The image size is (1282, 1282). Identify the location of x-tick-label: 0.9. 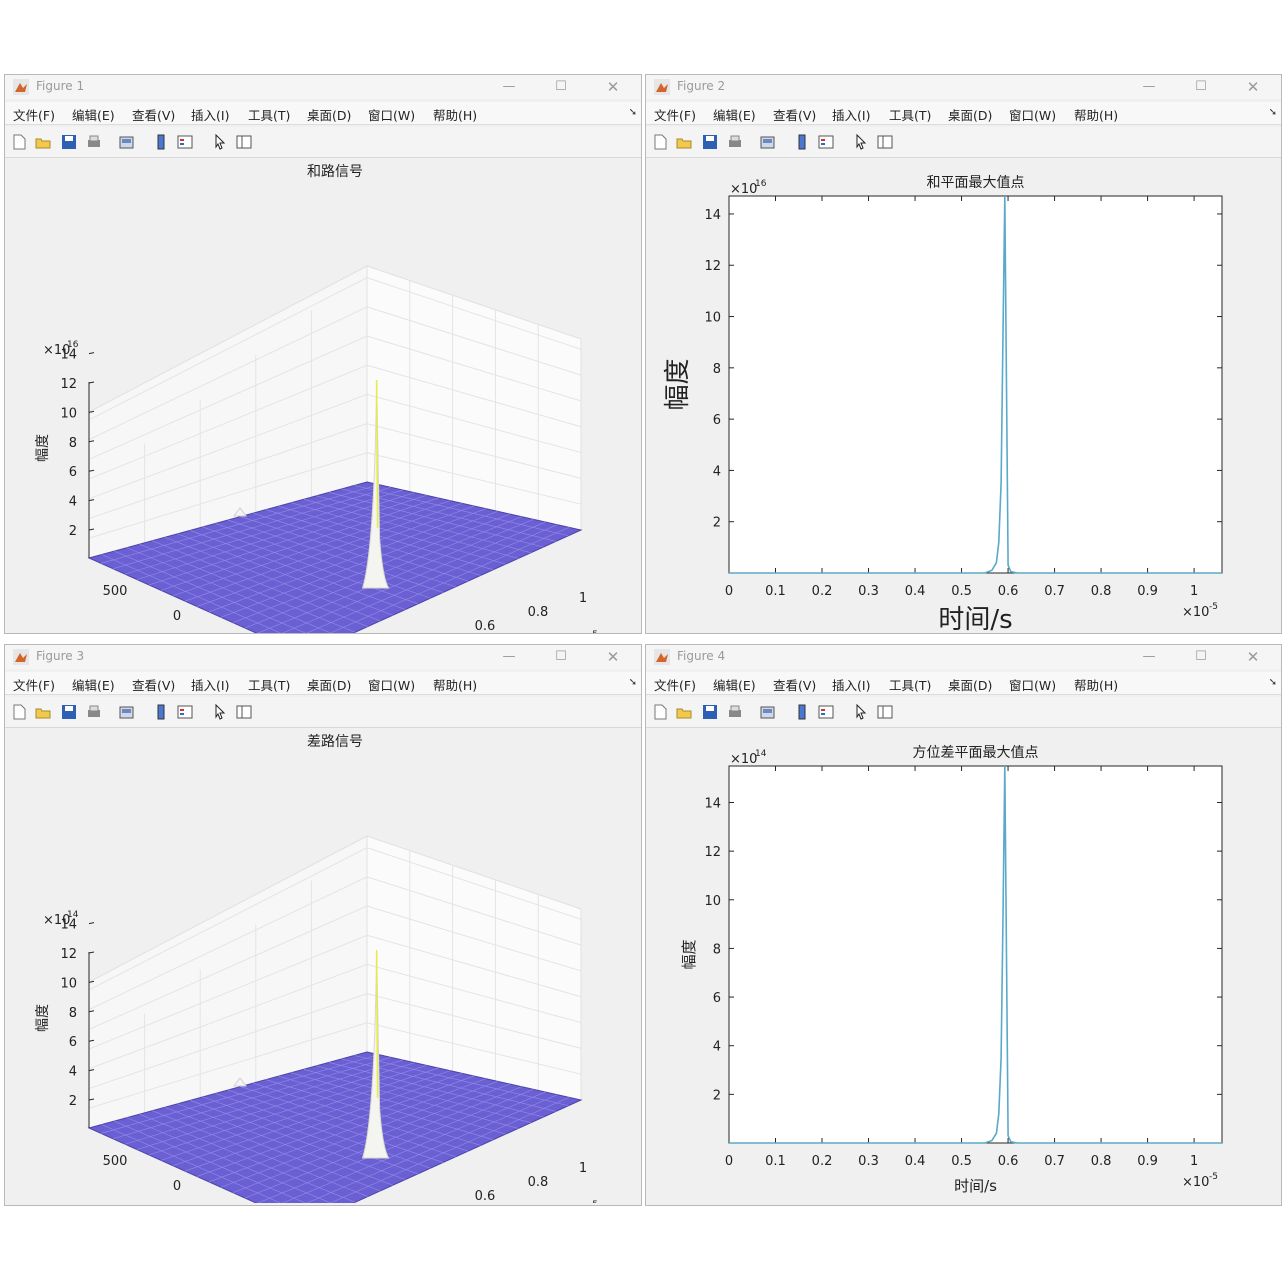
(1147, 591).